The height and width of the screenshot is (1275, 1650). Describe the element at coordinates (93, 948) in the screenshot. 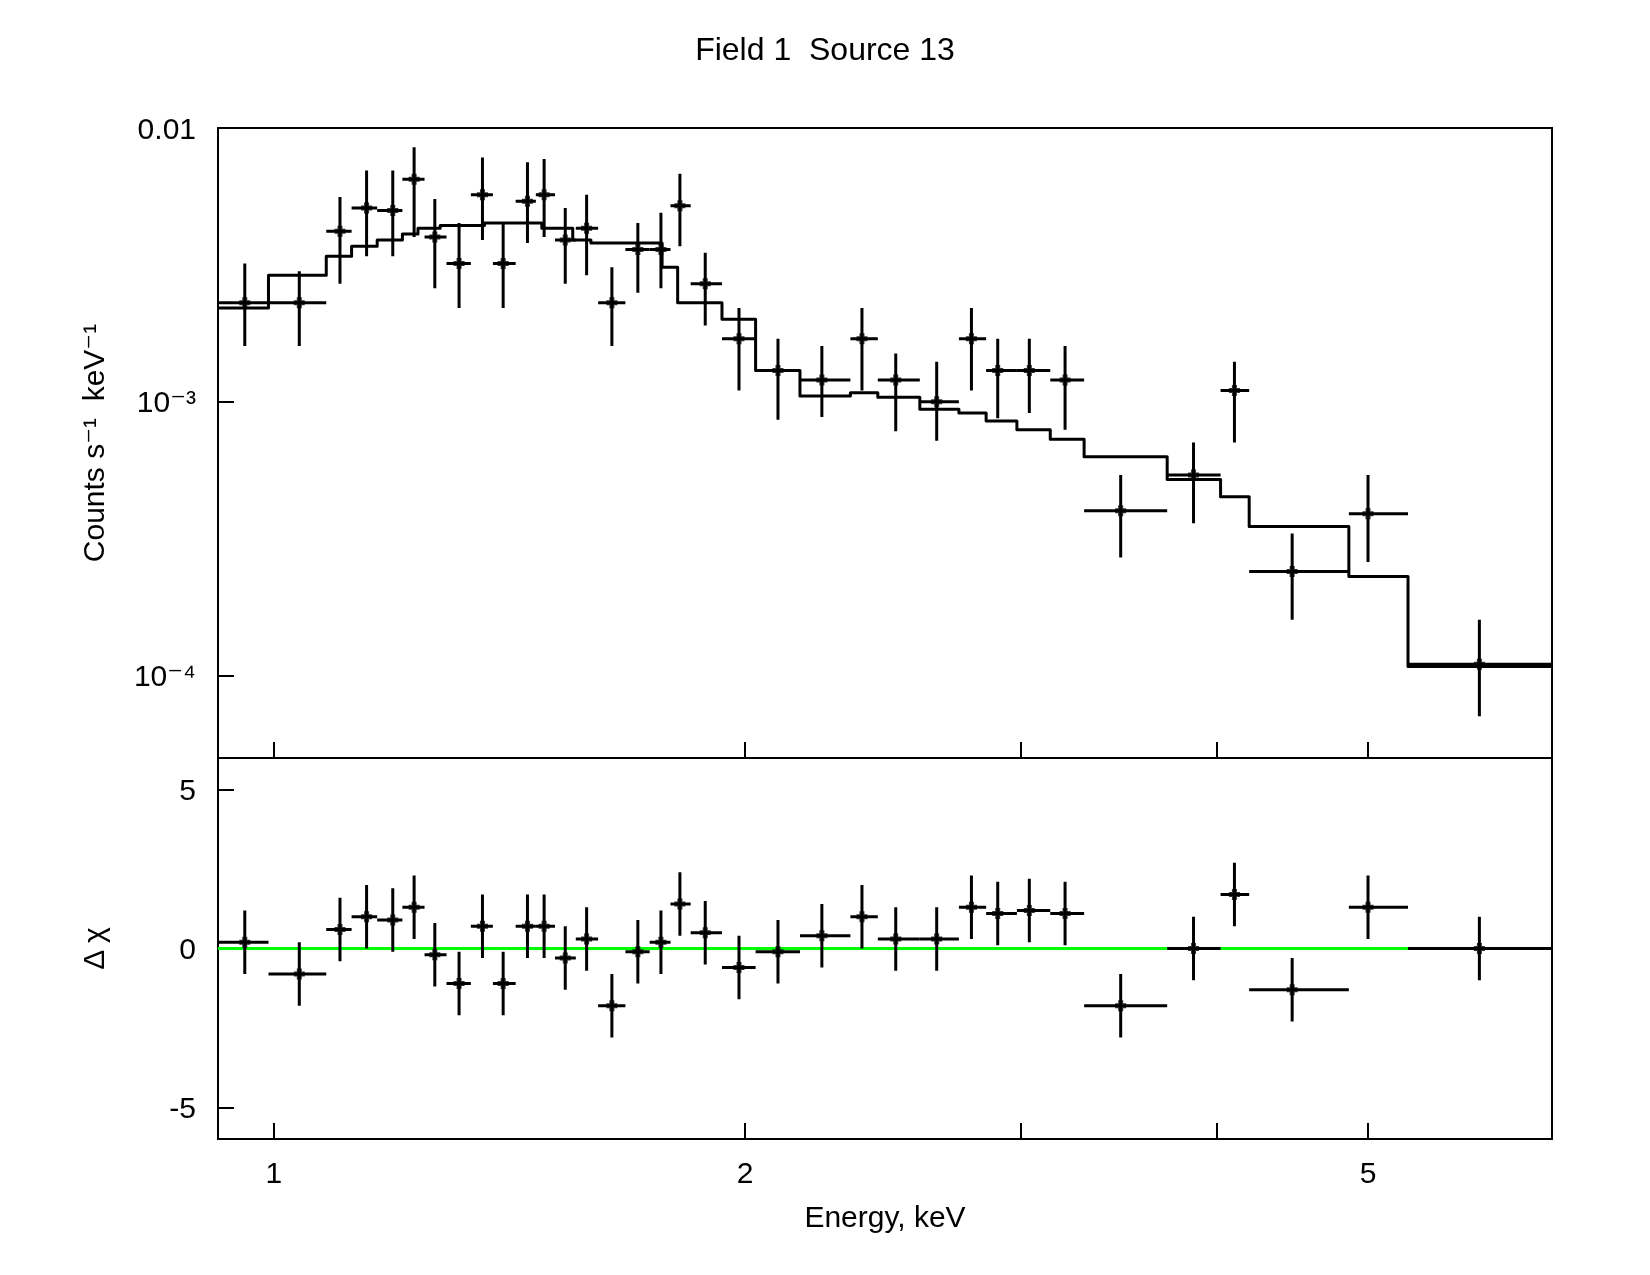

I see `y-axis-title: Δ χ` at that location.